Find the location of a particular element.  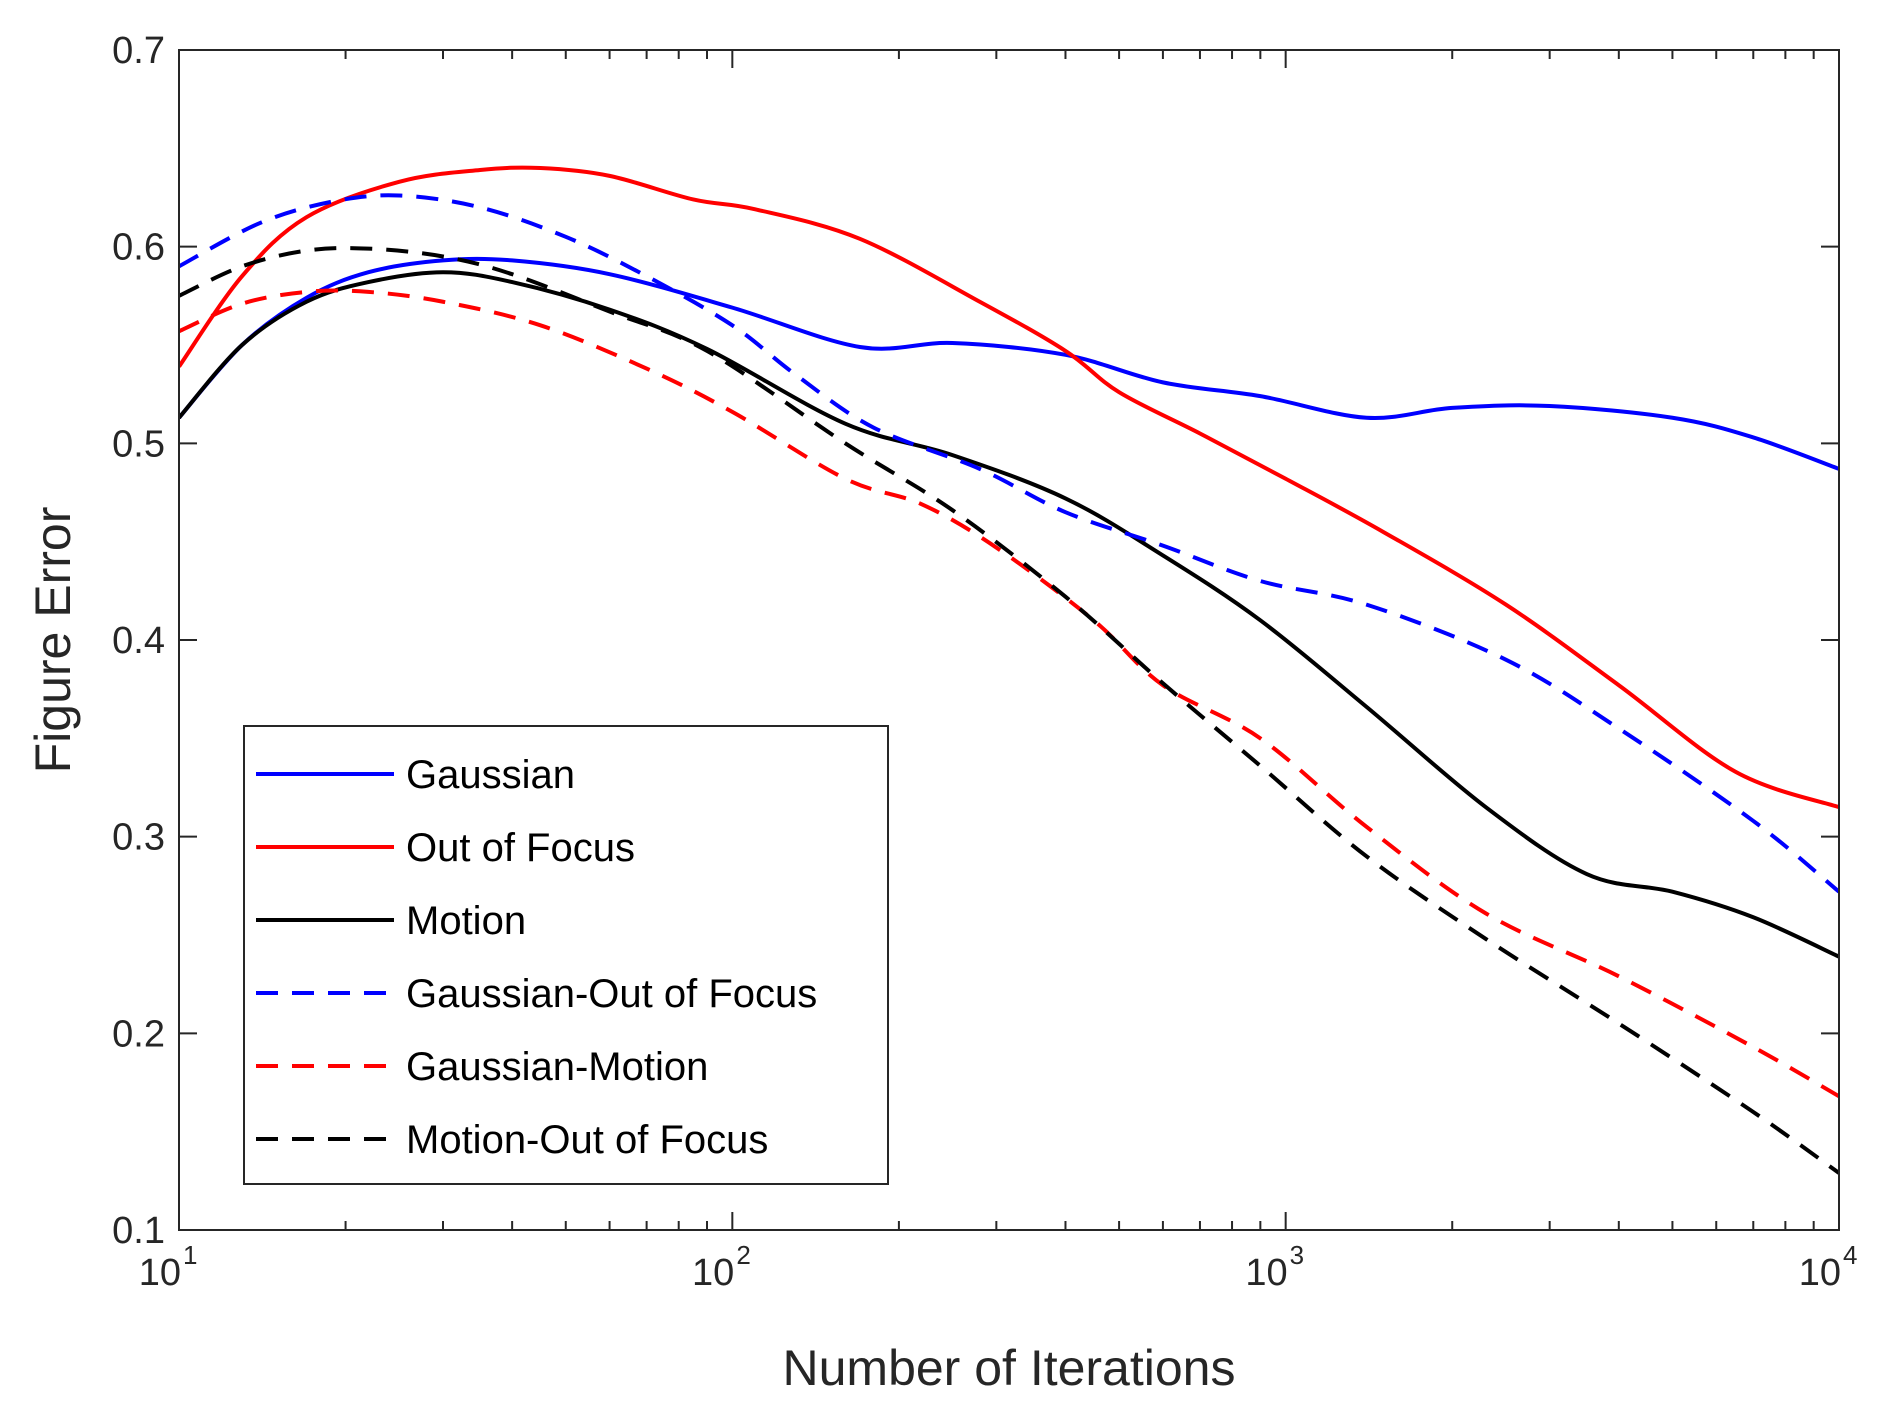

x-tick-label: 10 4 is located at coordinates (1828, 1267).